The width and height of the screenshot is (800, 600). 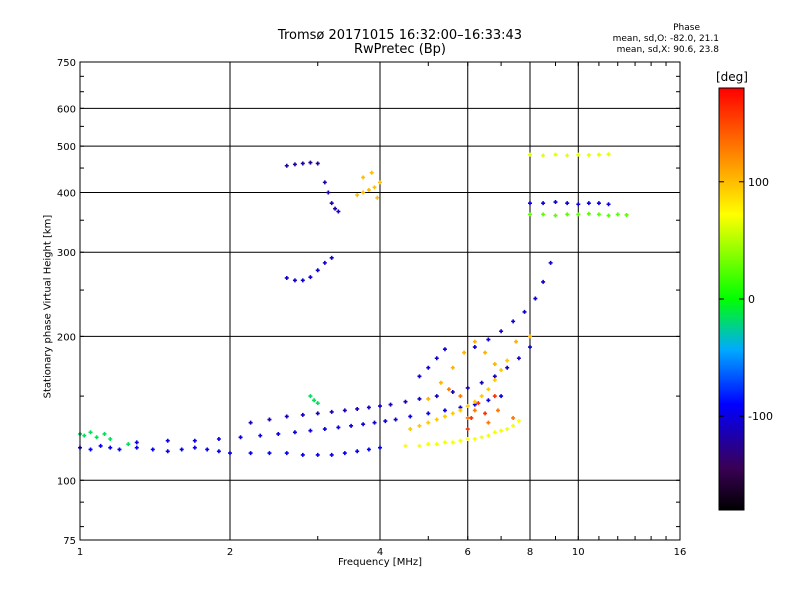 I want to click on x-tick-label: 2, so click(x=230, y=552).